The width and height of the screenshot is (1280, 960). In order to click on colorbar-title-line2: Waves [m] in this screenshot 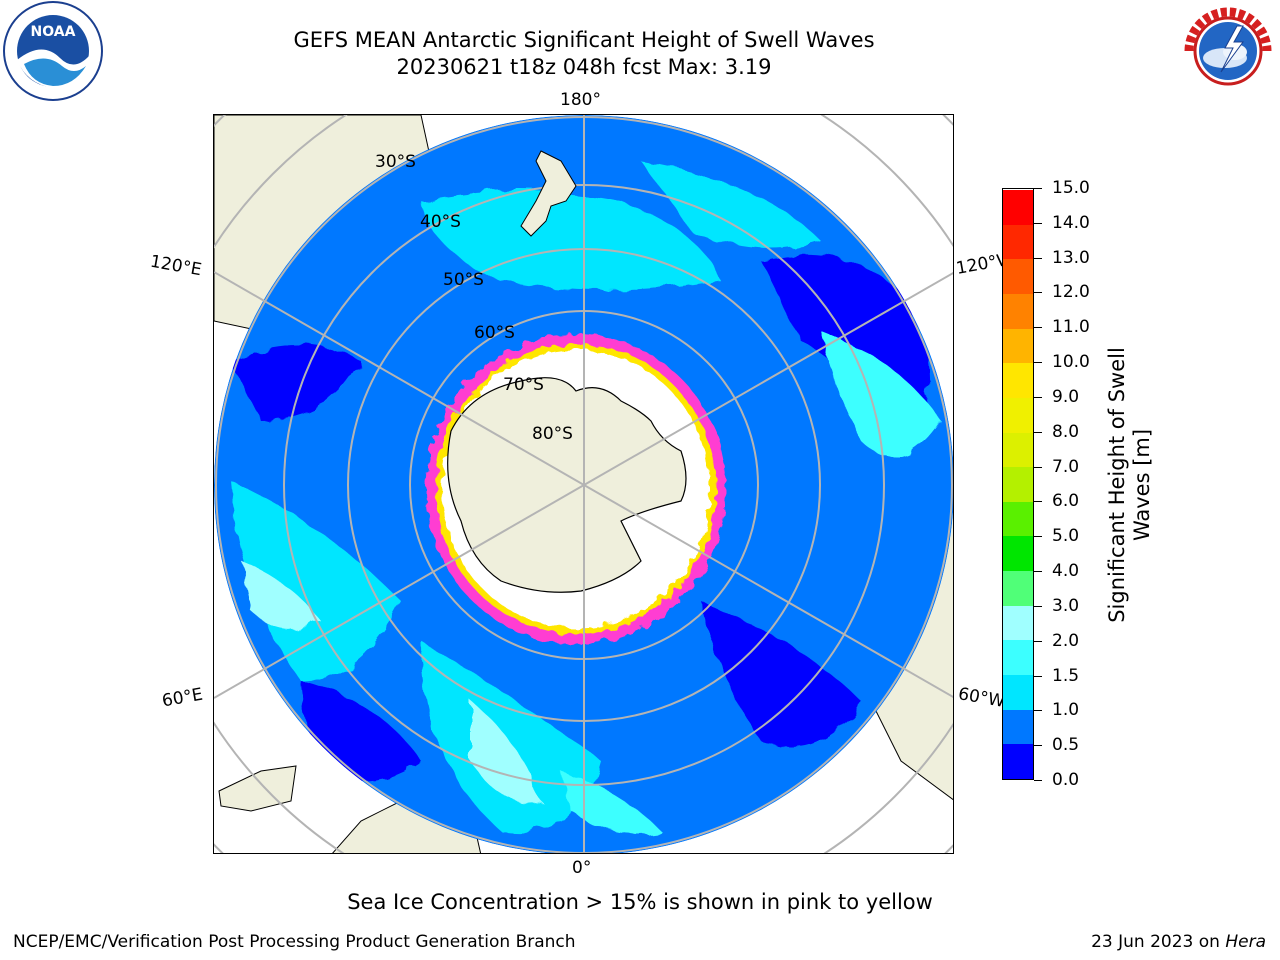, I will do `click(1142, 485)`.